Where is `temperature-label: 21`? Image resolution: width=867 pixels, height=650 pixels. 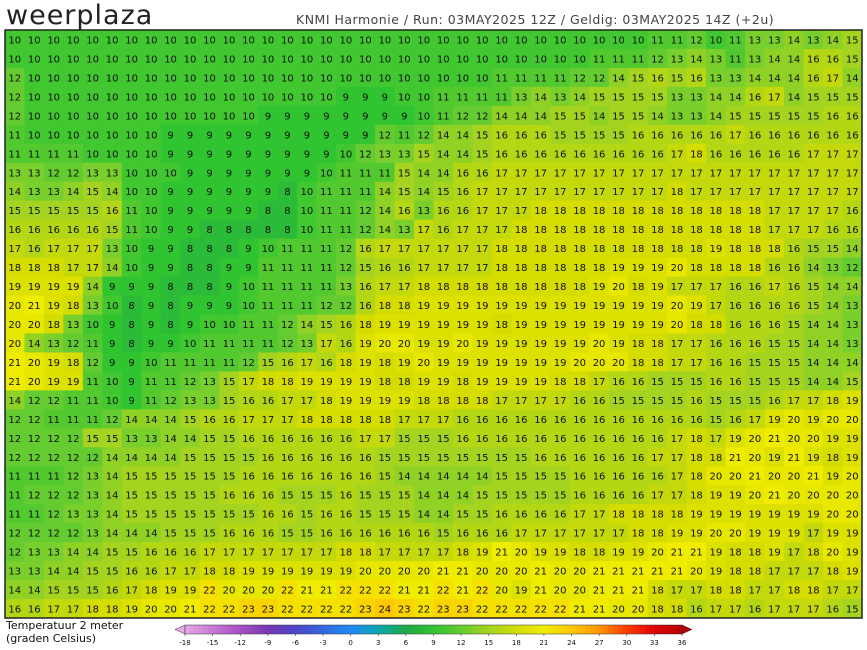 temperature-label: 21 is located at coordinates (540, 591).